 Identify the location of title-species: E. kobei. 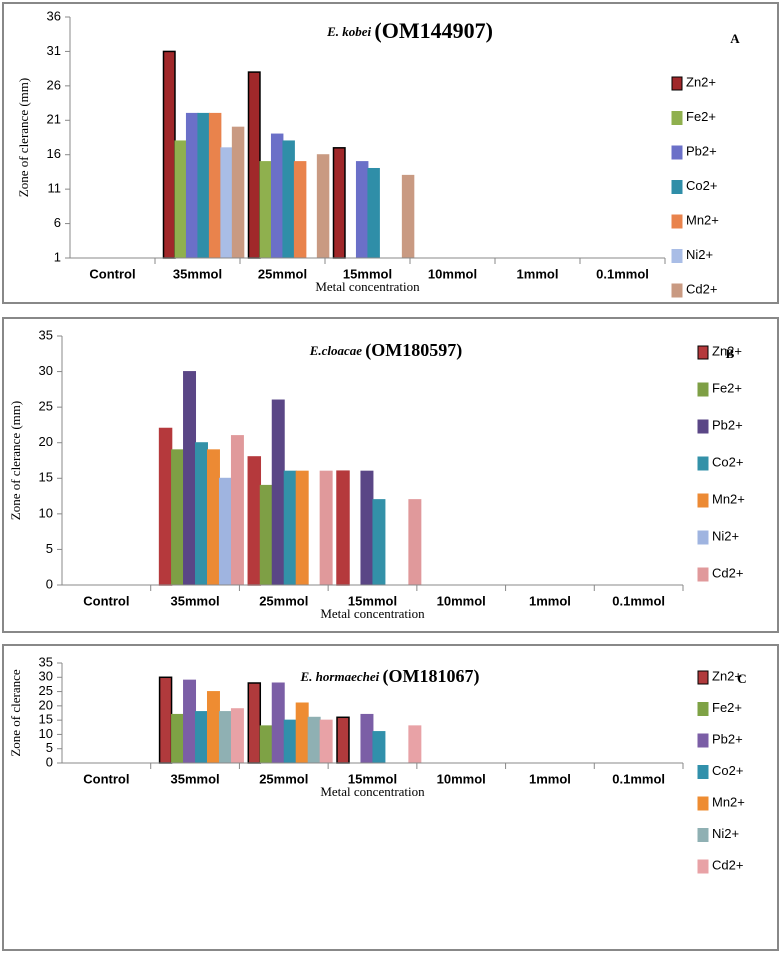
(348, 31).